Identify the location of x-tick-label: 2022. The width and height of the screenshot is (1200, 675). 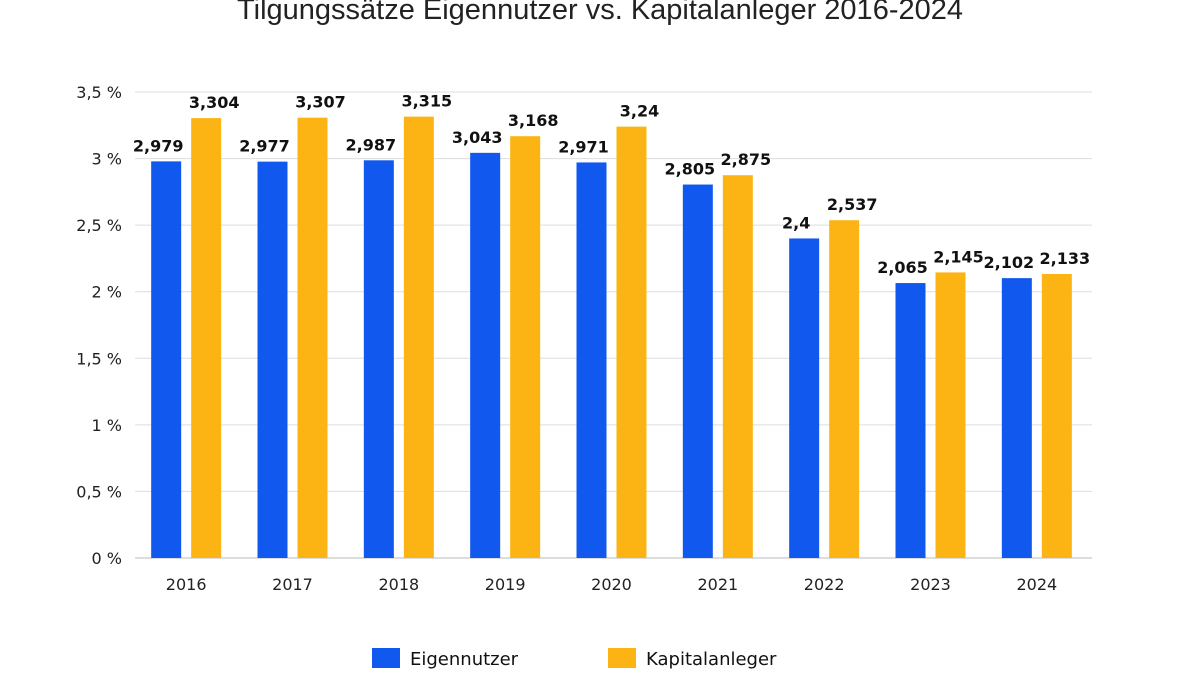
(824, 584).